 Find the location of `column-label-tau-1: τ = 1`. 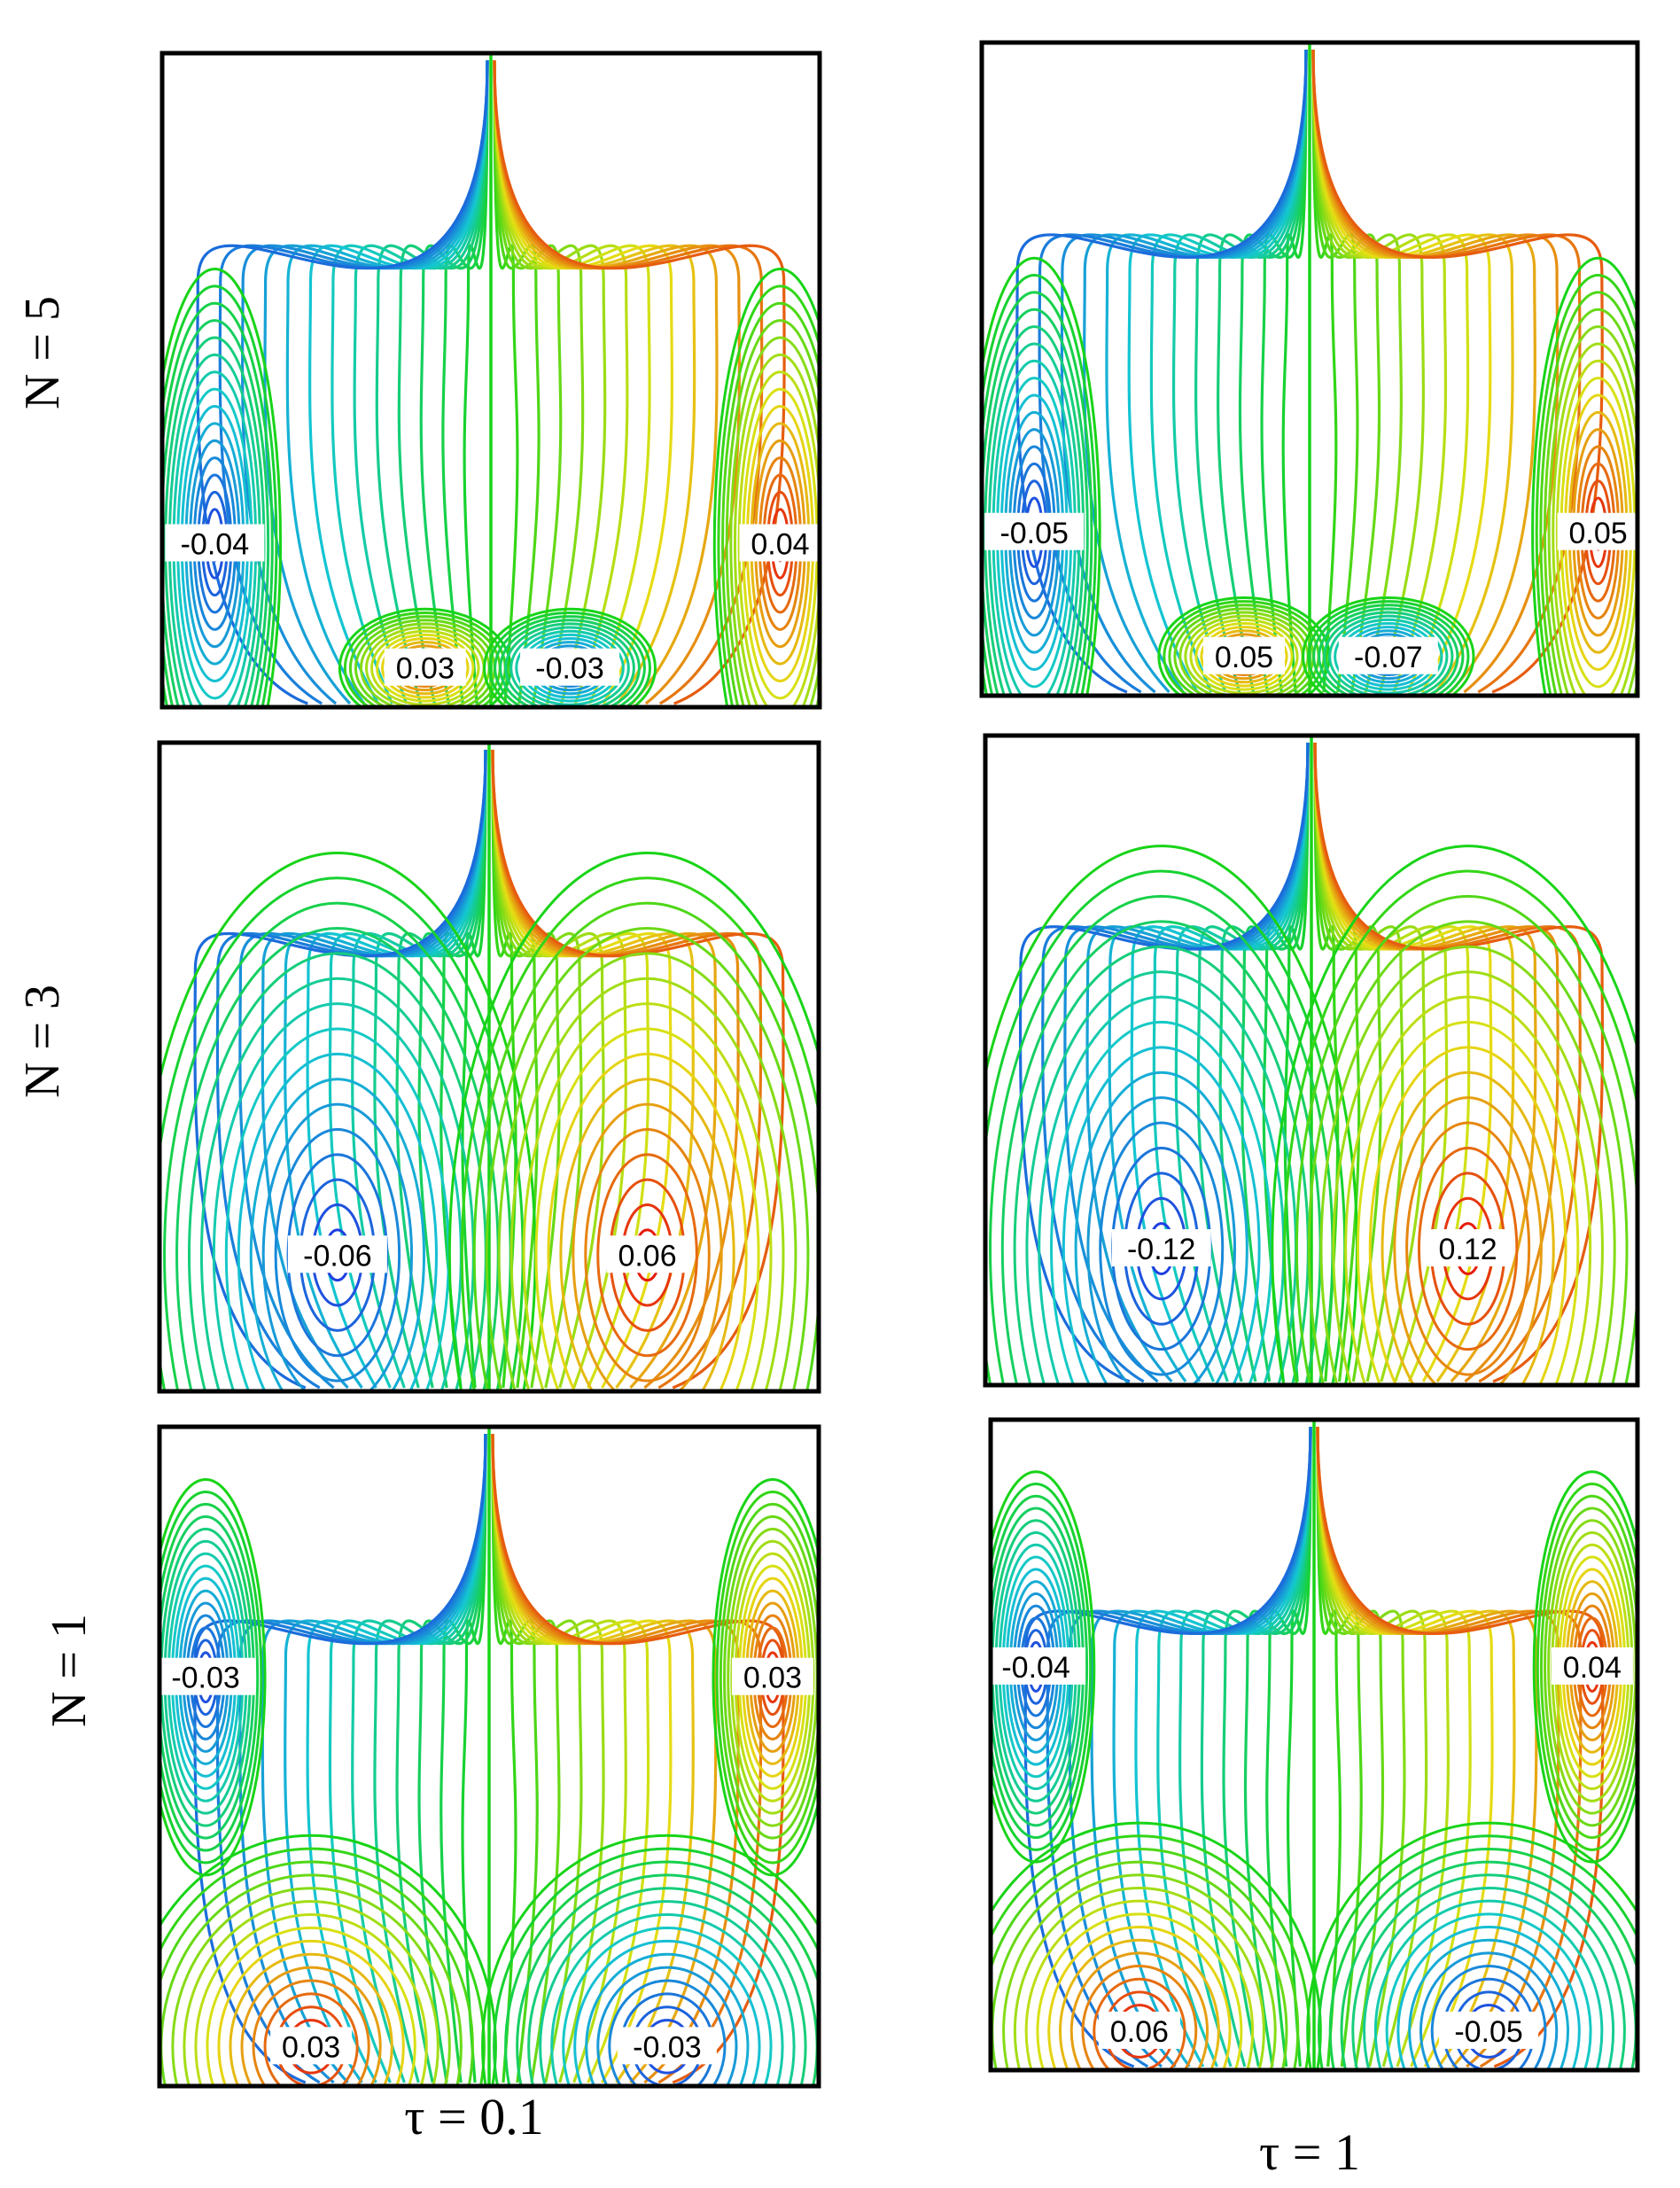

column-label-tau-1: τ = 1 is located at coordinates (1309, 2152).